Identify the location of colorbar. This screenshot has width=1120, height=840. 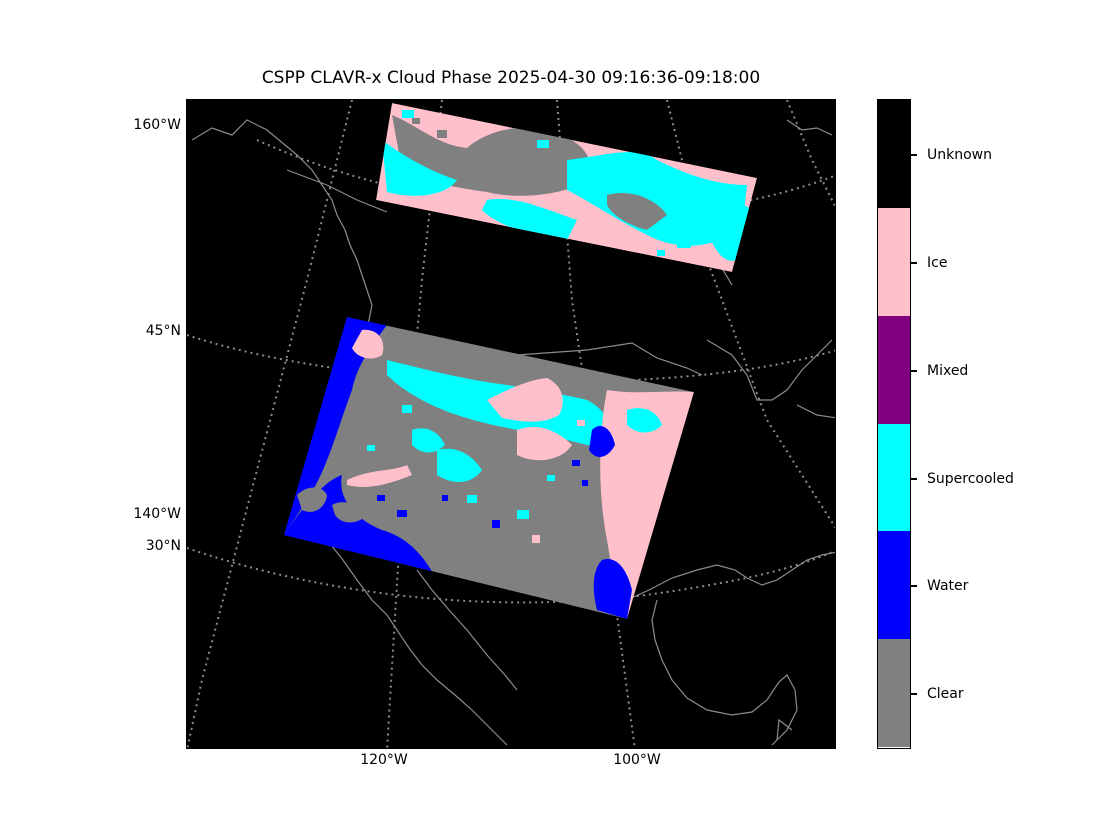
(894, 424).